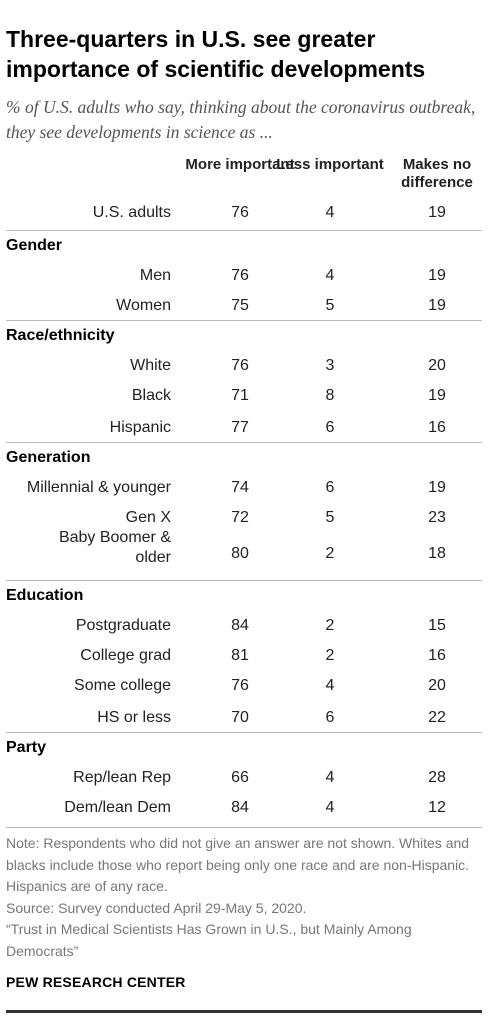 The height and width of the screenshot is (1021, 493). What do you see at coordinates (240, 164) in the screenshot?
I see `column-header: More important` at bounding box center [240, 164].